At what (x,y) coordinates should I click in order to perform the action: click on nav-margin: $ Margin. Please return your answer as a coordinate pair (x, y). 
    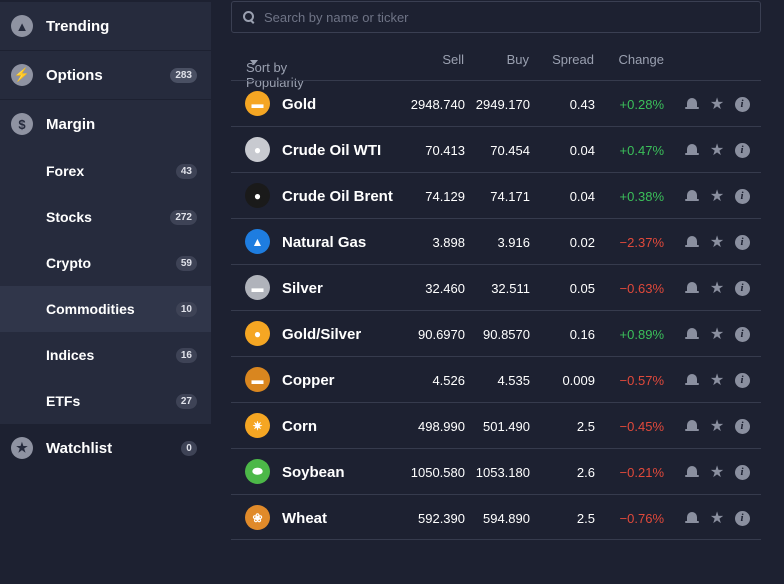
    Looking at the image, I should click on (105, 124).